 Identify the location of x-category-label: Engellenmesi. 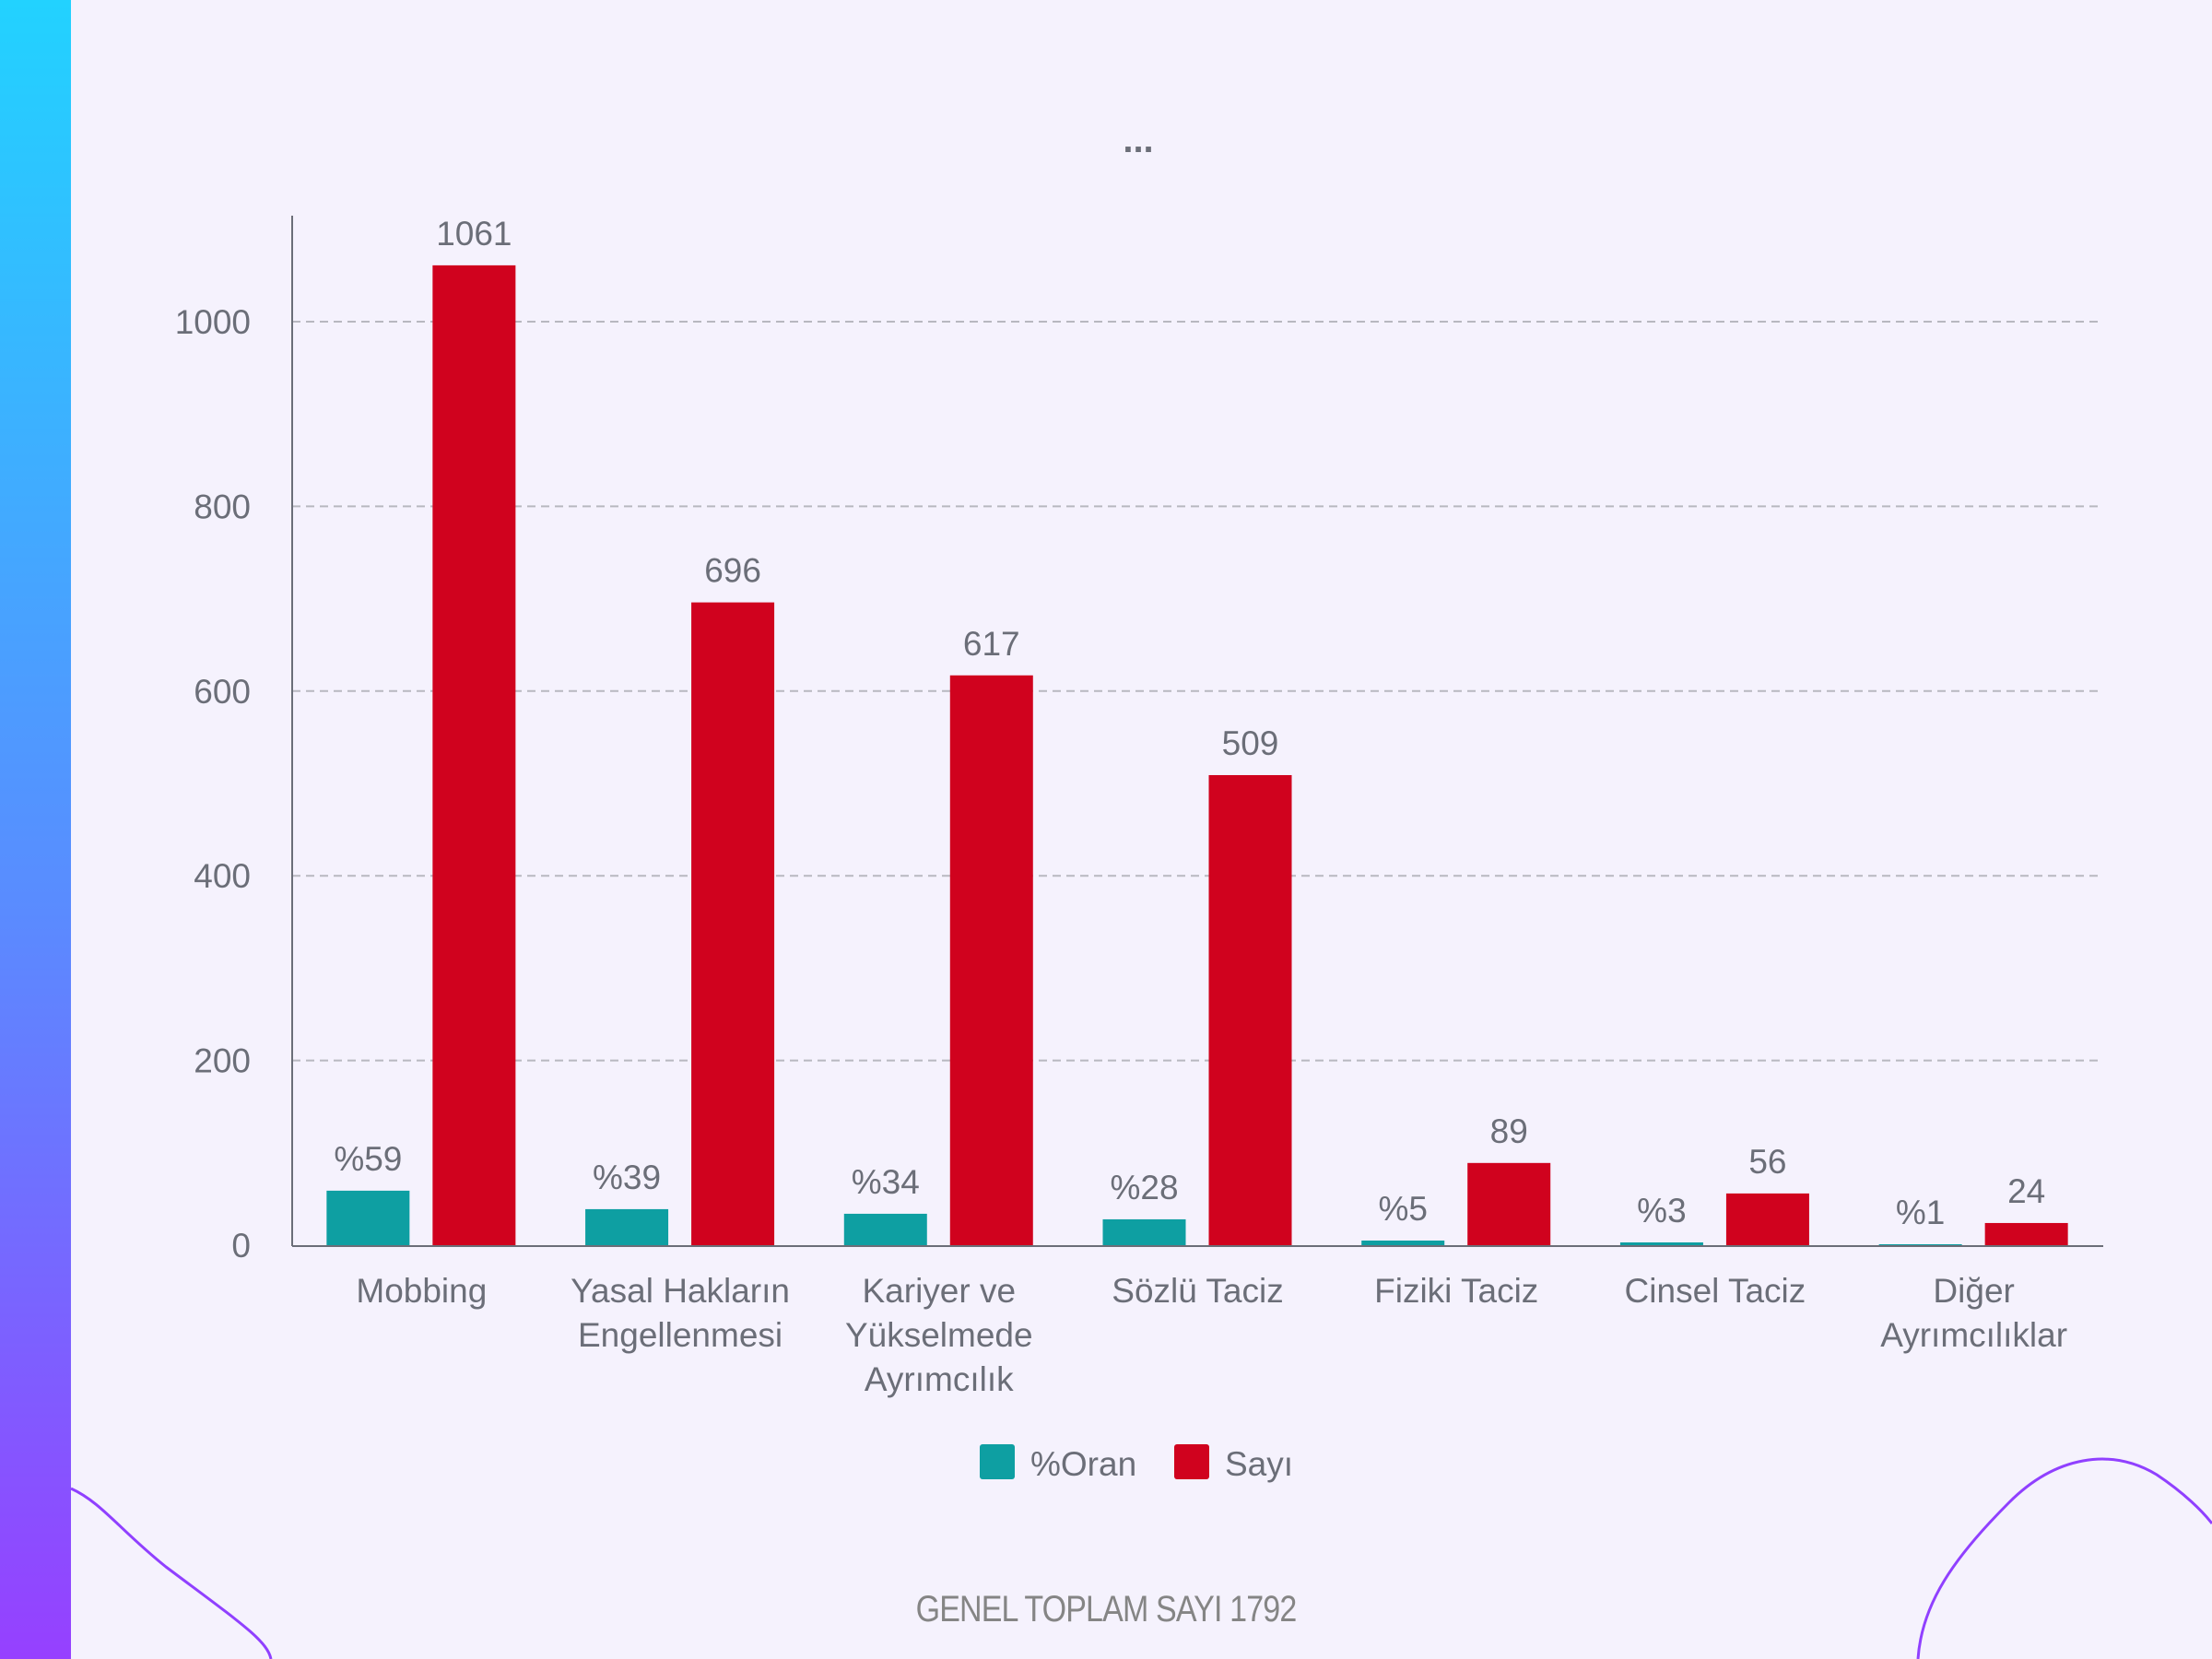
(680, 1335).